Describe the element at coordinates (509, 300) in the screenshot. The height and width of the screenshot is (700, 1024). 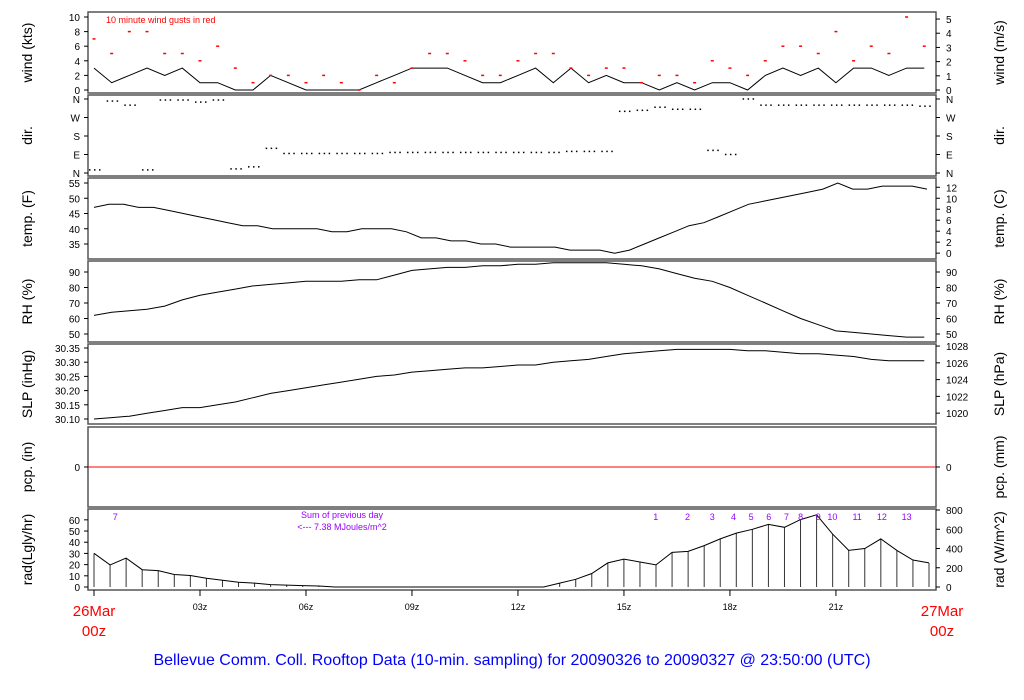
I see `rh-line` at that location.